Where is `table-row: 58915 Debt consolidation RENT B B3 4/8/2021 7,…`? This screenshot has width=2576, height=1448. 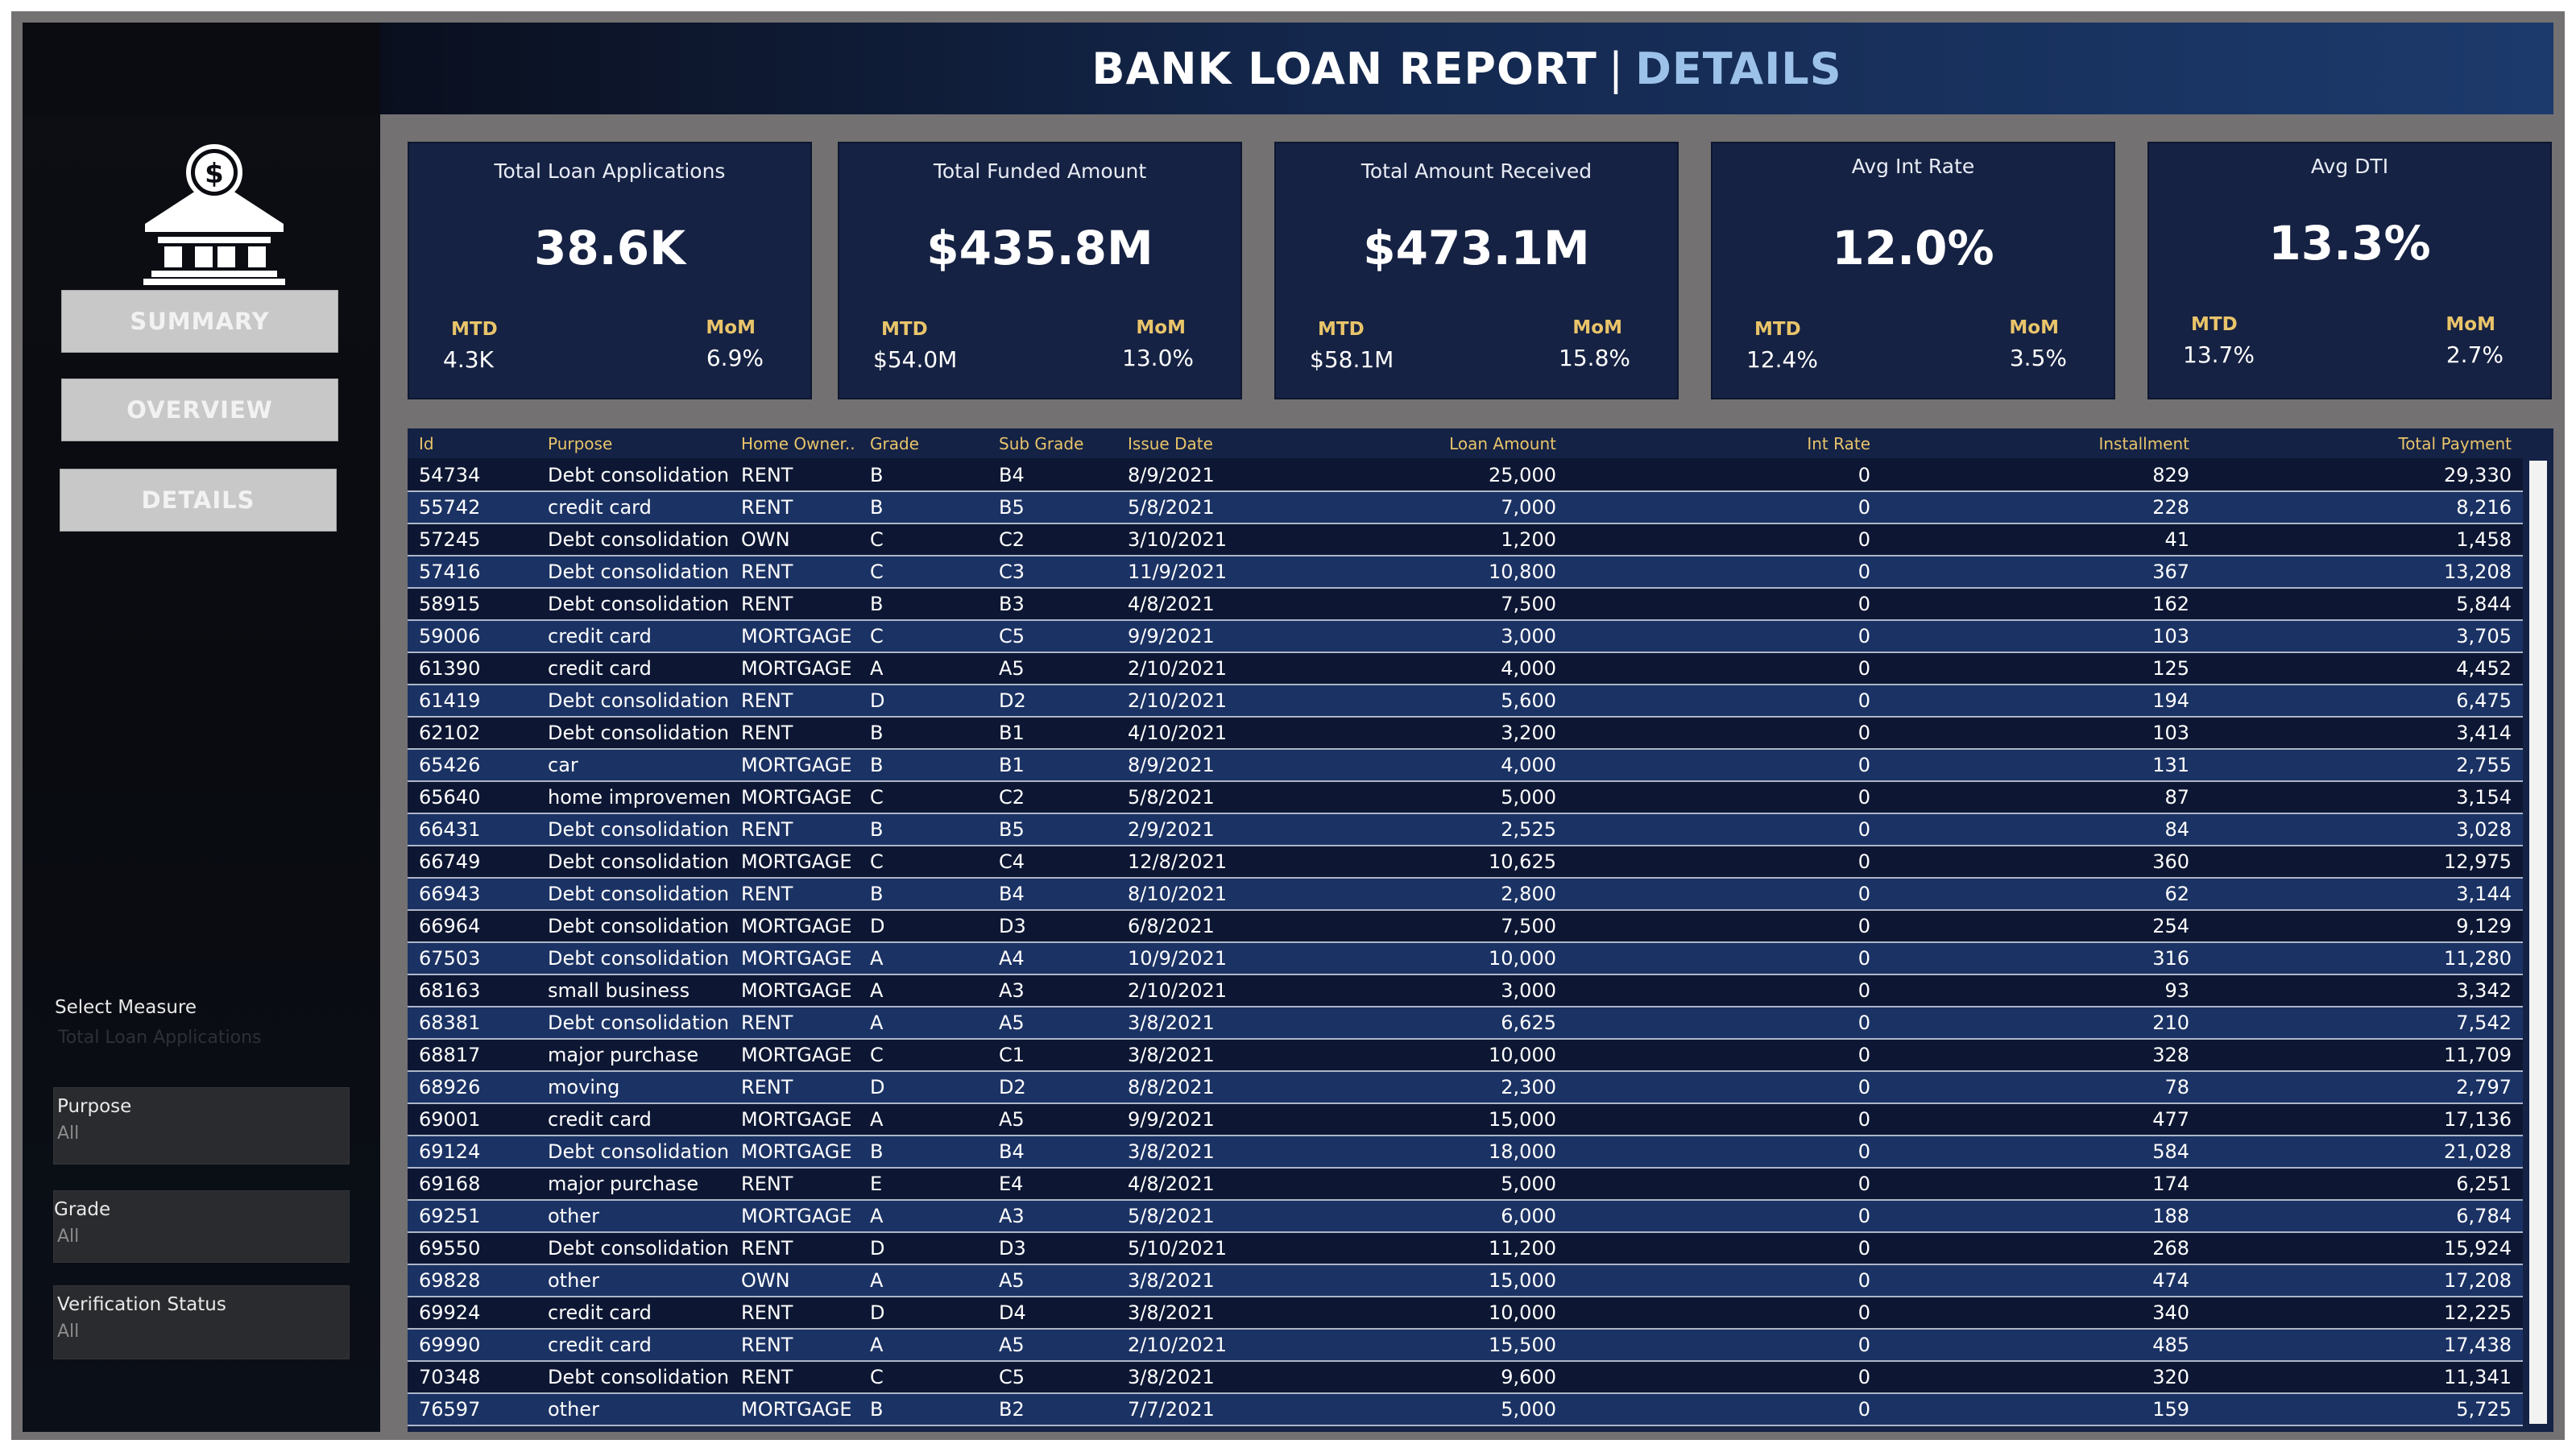 table-row: 58915 Debt consolidation RENT B B3 4/8/2021 7,… is located at coordinates (1465, 604).